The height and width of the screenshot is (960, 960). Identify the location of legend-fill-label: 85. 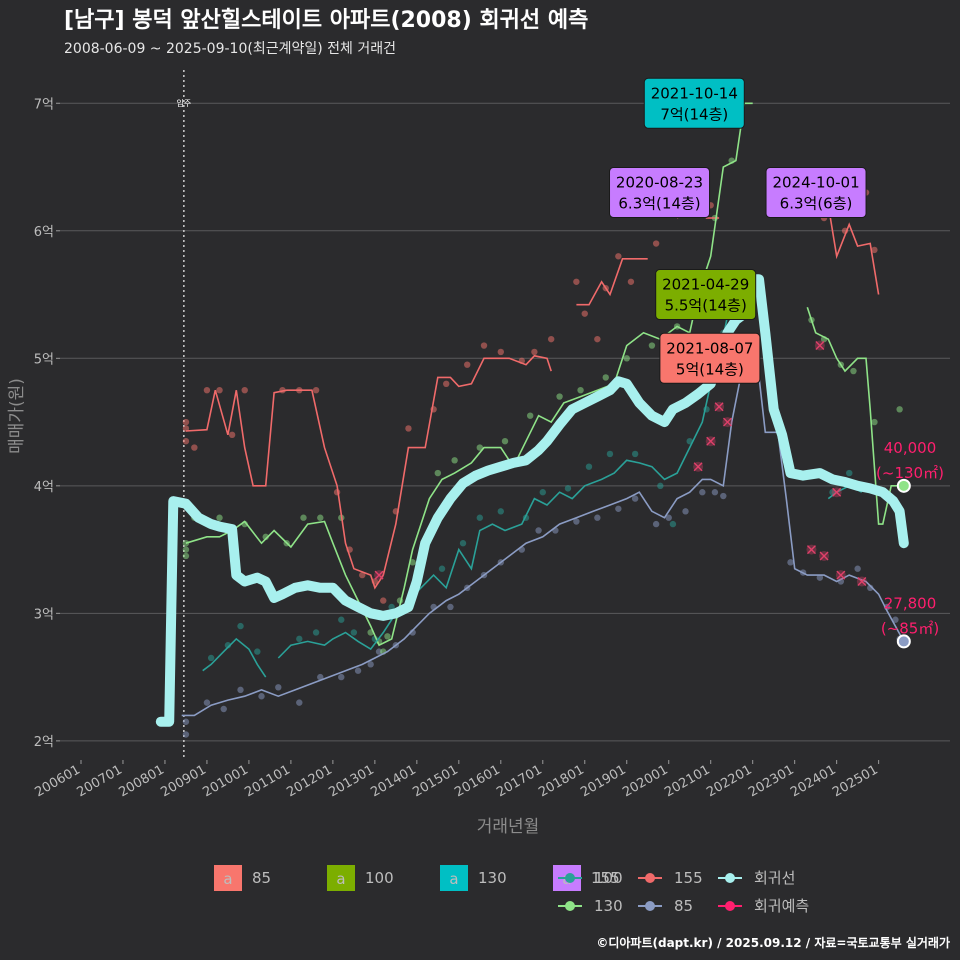
(261, 878).